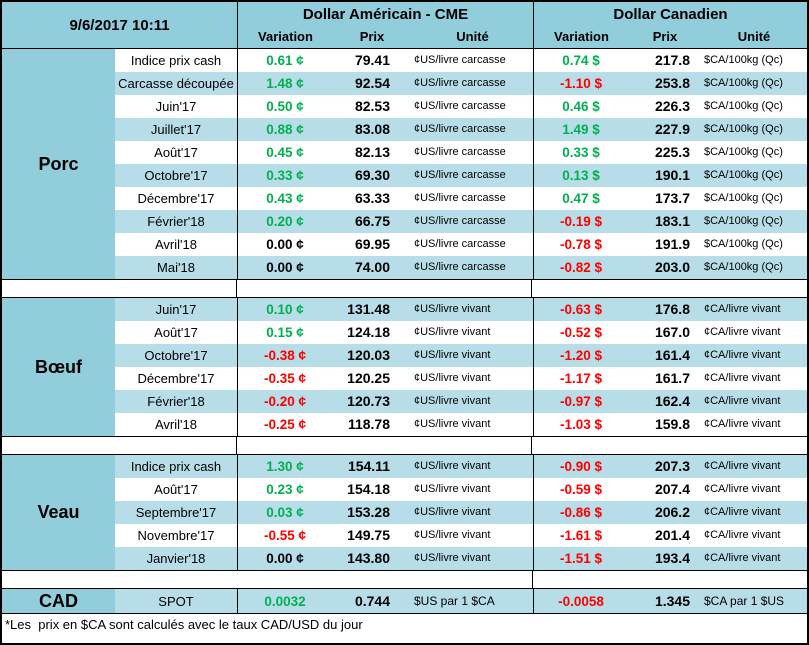 The width and height of the screenshot is (809, 645). Describe the element at coordinates (672, 466) in the screenshot. I see `cad-prix-value: 207.3` at that location.